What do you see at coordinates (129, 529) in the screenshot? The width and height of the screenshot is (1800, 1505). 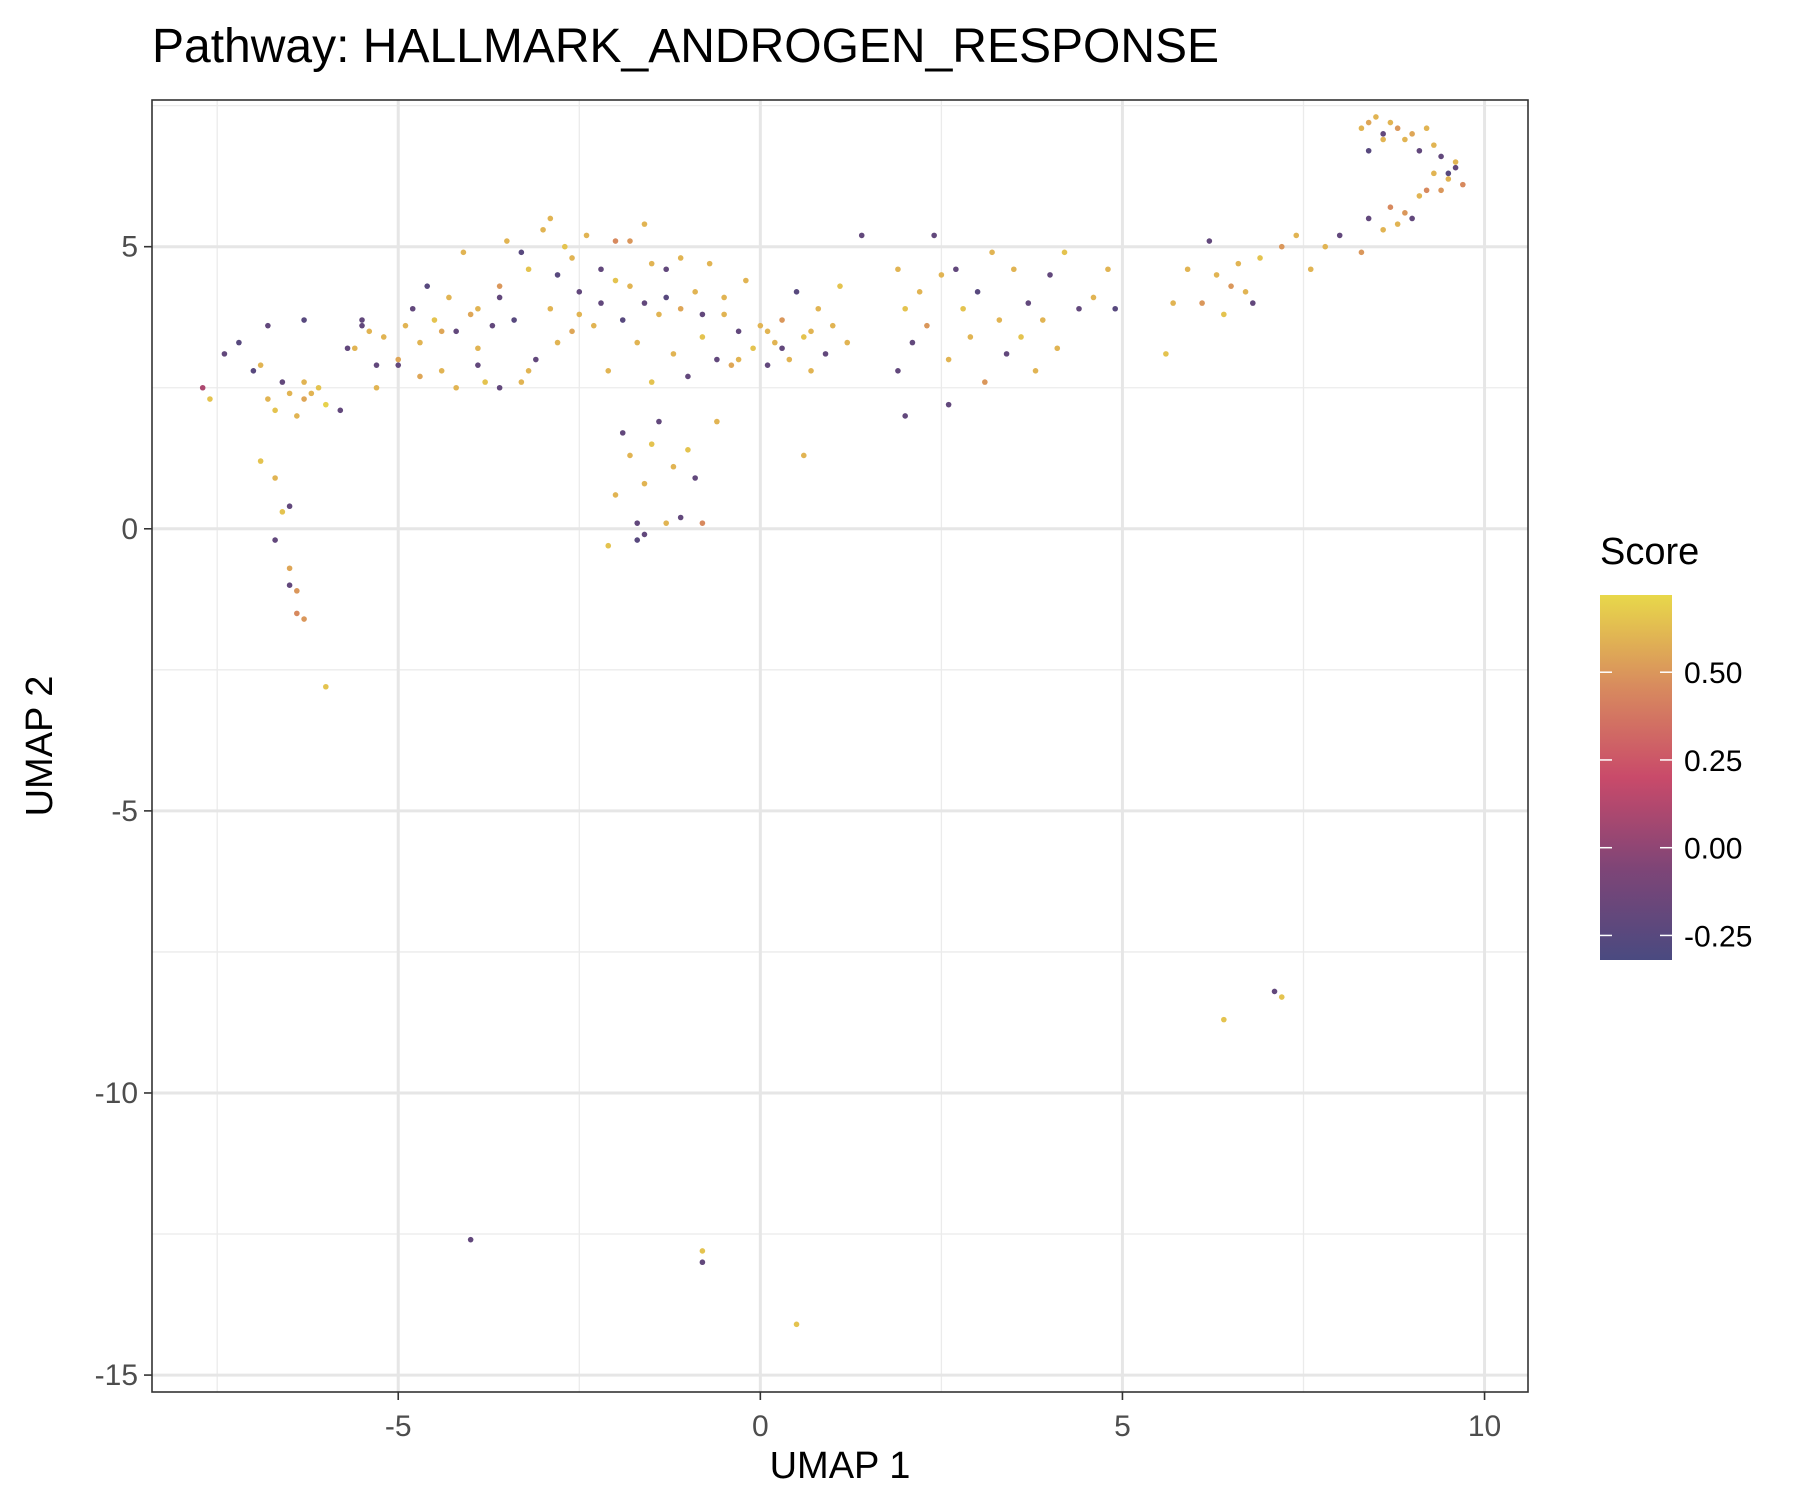 I see `y-tick-label: 0` at bounding box center [129, 529].